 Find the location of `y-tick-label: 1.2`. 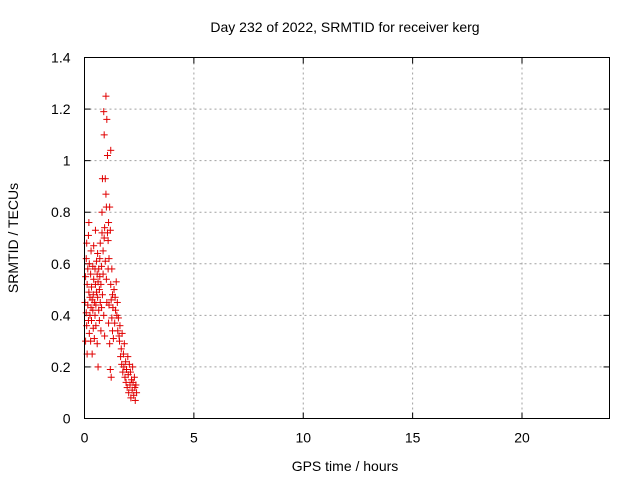

y-tick-label: 1.2 is located at coordinates (61, 109).